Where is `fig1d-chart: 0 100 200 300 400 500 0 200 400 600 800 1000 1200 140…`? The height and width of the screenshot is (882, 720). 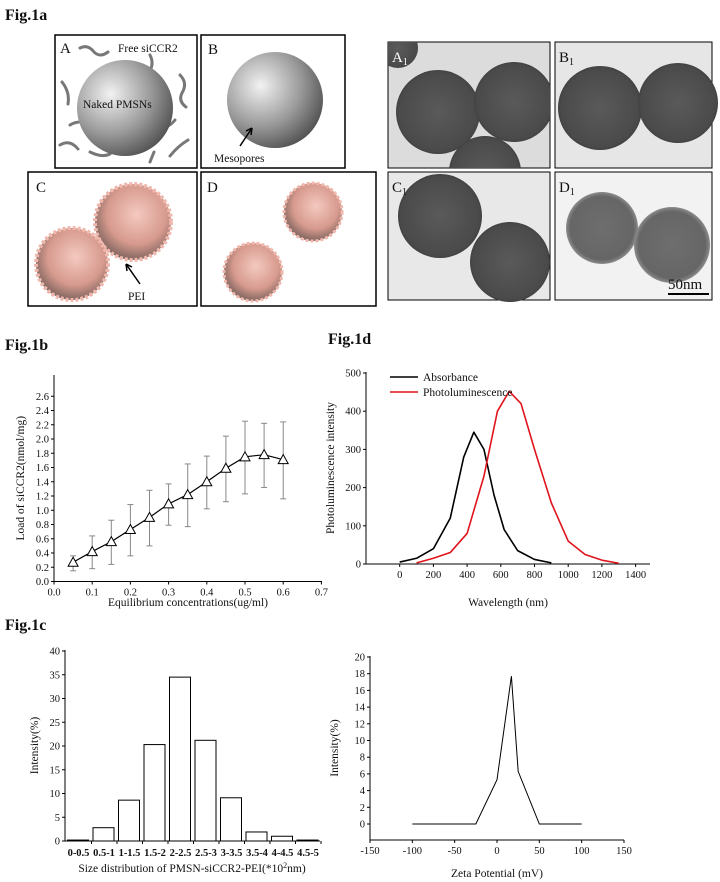
fig1d-chart: 0 100 200 300 400 500 0 200 400 600 800 1000 1200 140… is located at coordinates (487, 489).